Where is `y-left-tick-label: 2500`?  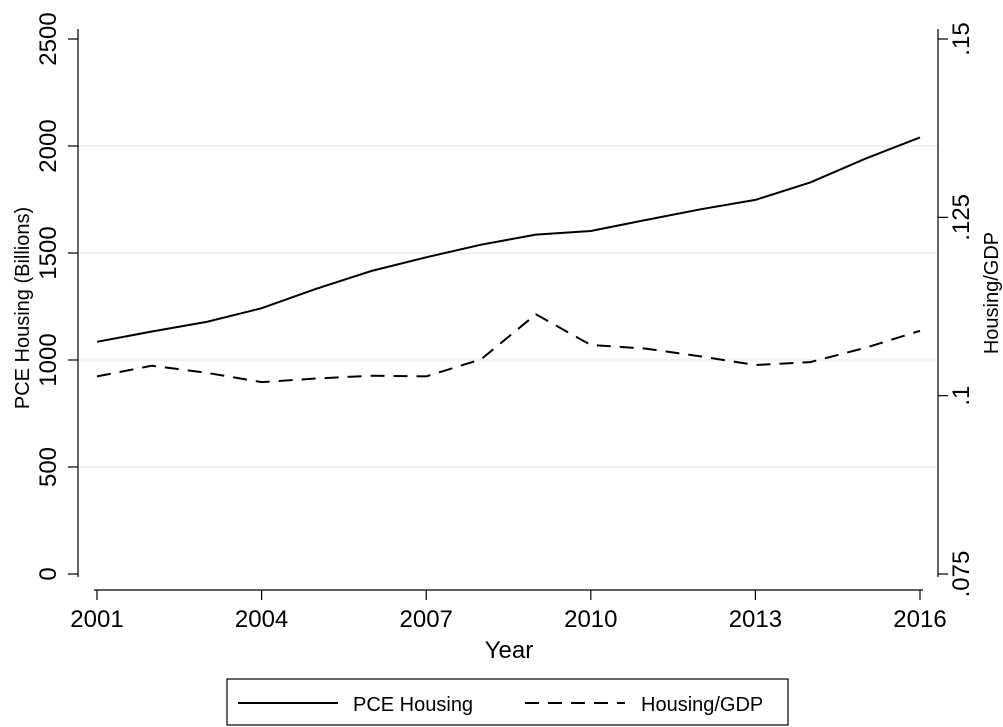 y-left-tick-label: 2500 is located at coordinates (48, 38).